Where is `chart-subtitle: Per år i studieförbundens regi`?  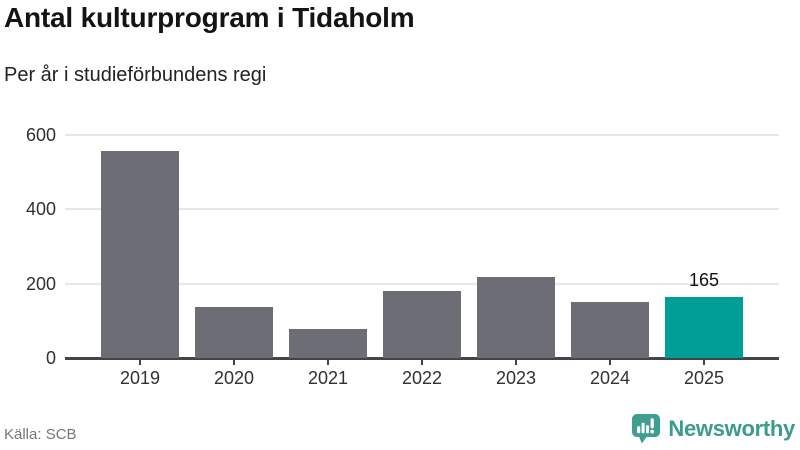 chart-subtitle: Per år i studieförbundens regi is located at coordinates (135, 75).